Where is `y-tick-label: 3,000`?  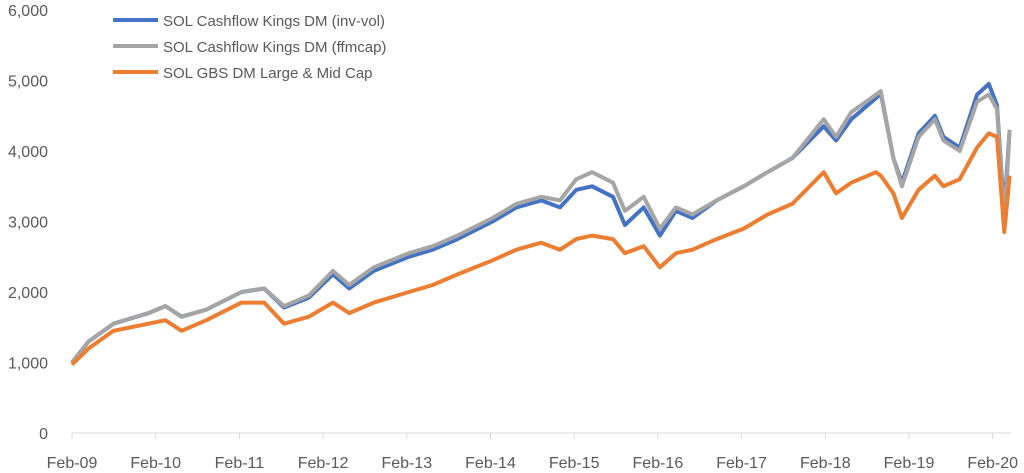
y-tick-label: 3,000 is located at coordinates (28, 223).